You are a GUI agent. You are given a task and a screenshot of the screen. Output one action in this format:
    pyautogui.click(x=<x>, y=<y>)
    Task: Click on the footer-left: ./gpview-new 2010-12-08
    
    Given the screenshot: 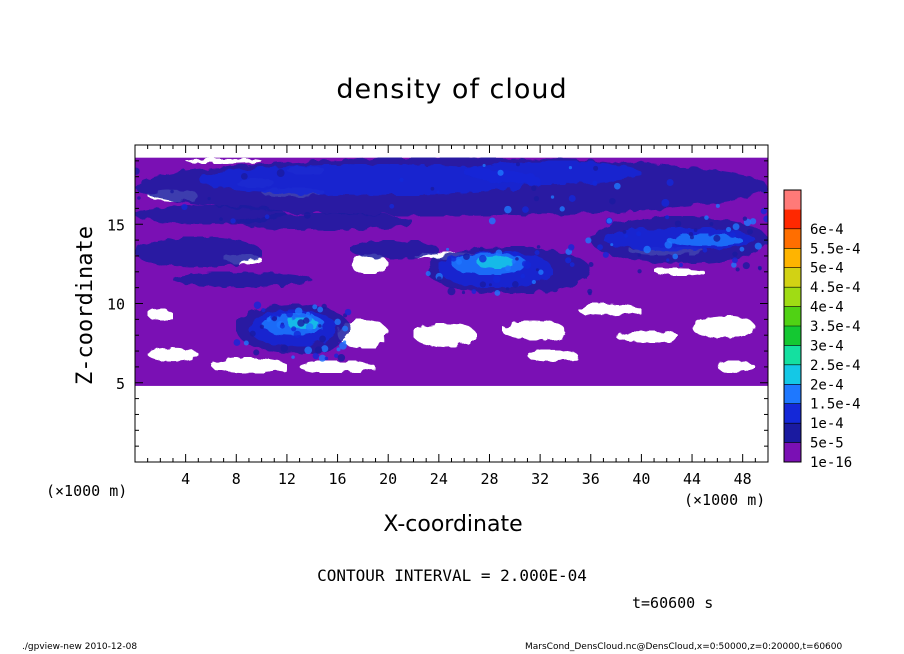 What is the action you would take?
    pyautogui.click(x=80, y=647)
    